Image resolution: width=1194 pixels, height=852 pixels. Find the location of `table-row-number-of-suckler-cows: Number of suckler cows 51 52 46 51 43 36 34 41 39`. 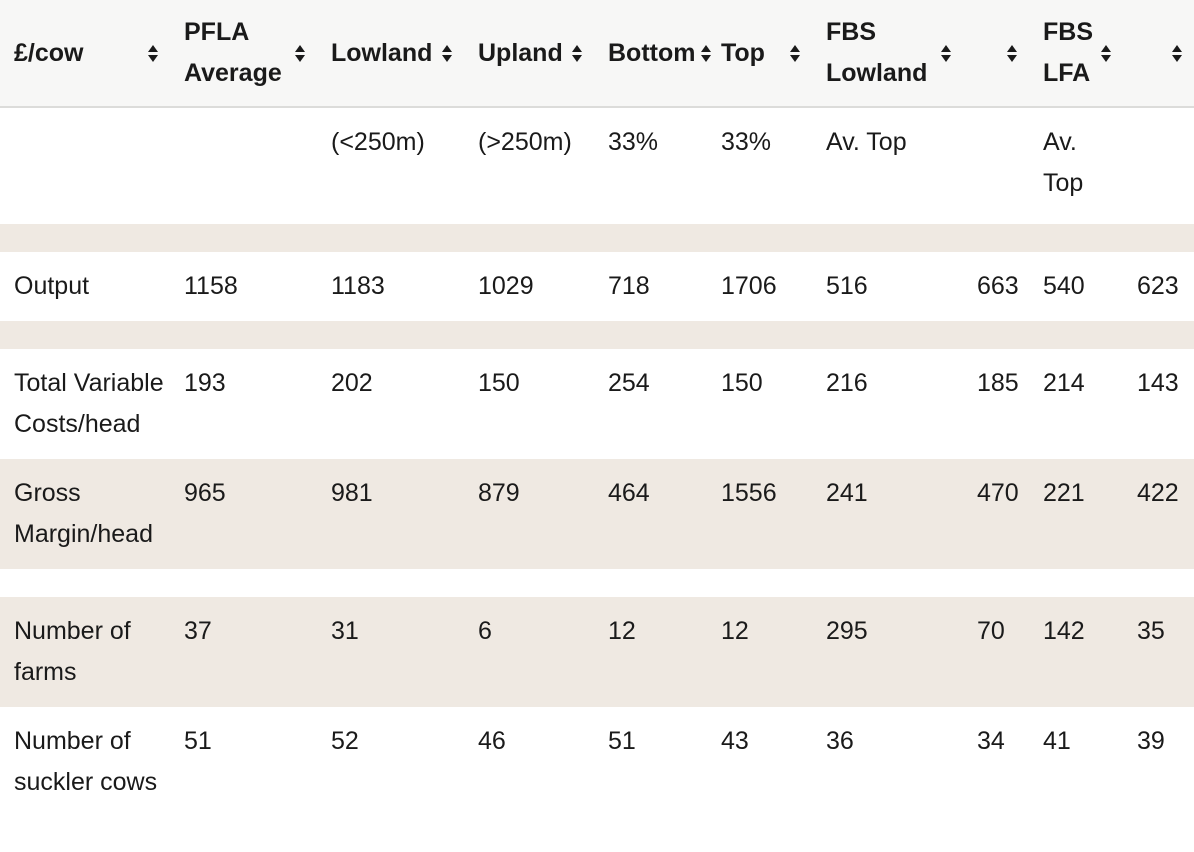

table-row-number-of-suckler-cows: Number of suckler cows 51 52 46 51 43 36 34 41 39 is located at coordinates (597, 762).